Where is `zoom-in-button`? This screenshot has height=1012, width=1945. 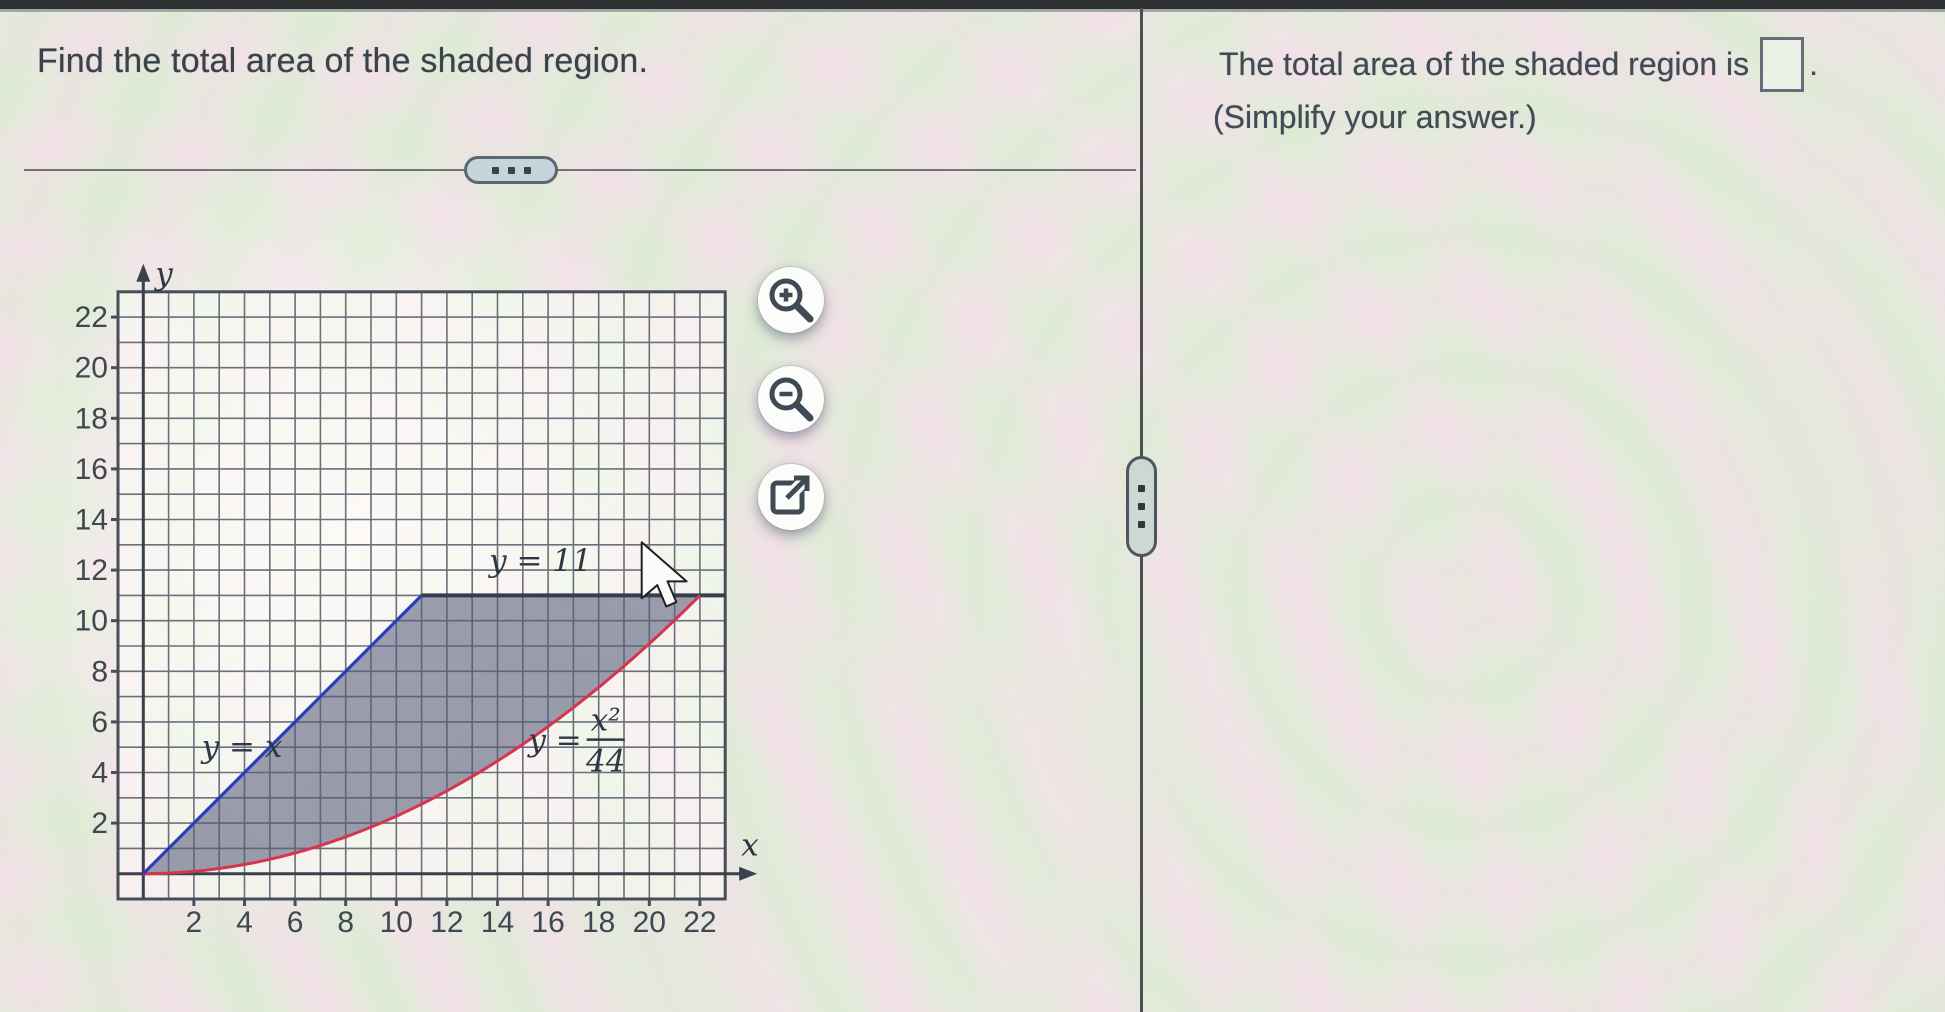
zoom-in-button is located at coordinates (791, 300).